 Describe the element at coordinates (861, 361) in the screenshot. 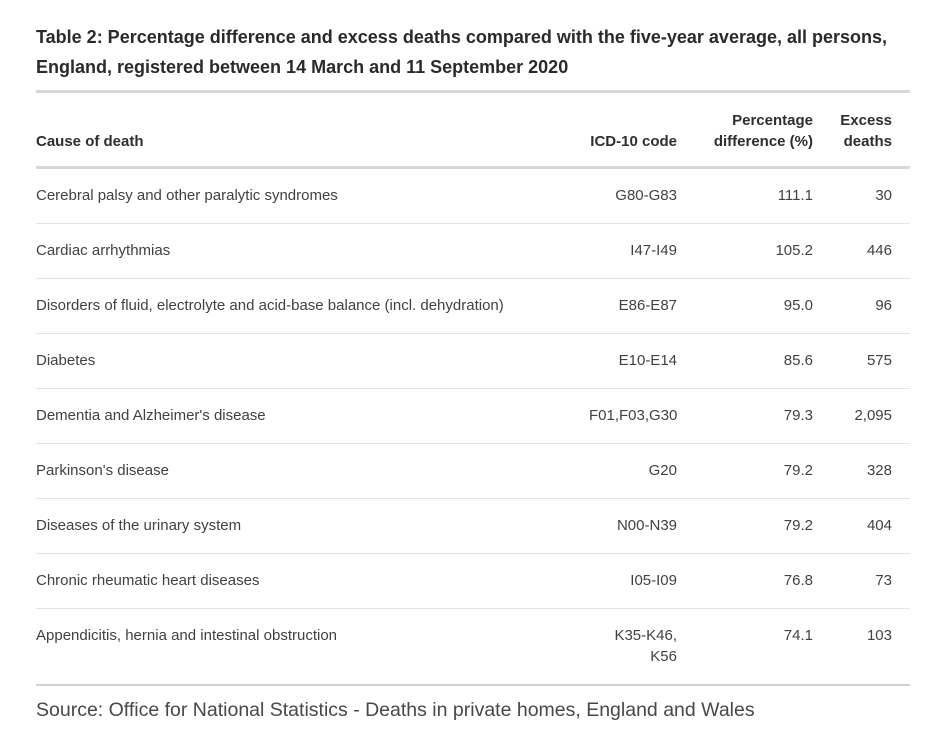

I see `cell-excess: 575` at that location.